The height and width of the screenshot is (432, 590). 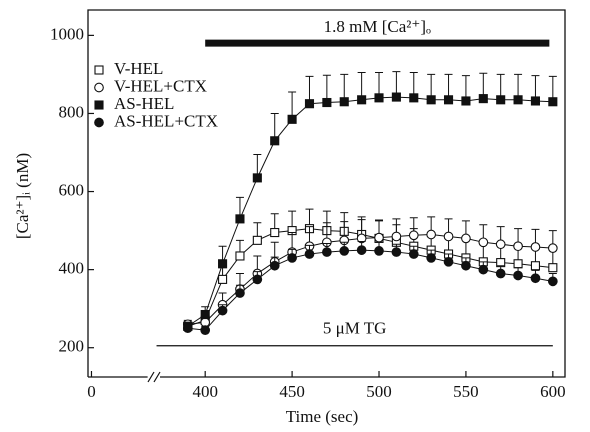 What do you see at coordinates (379, 391) in the screenshot?
I see `x-tick-label: 500` at bounding box center [379, 391].